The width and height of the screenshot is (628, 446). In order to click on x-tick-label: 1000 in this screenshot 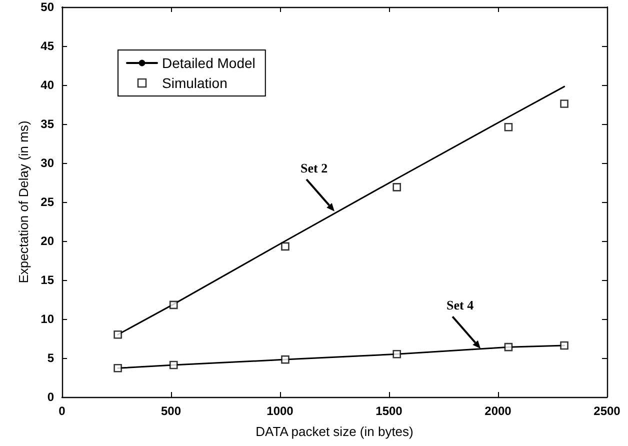, I will do `click(280, 411)`.